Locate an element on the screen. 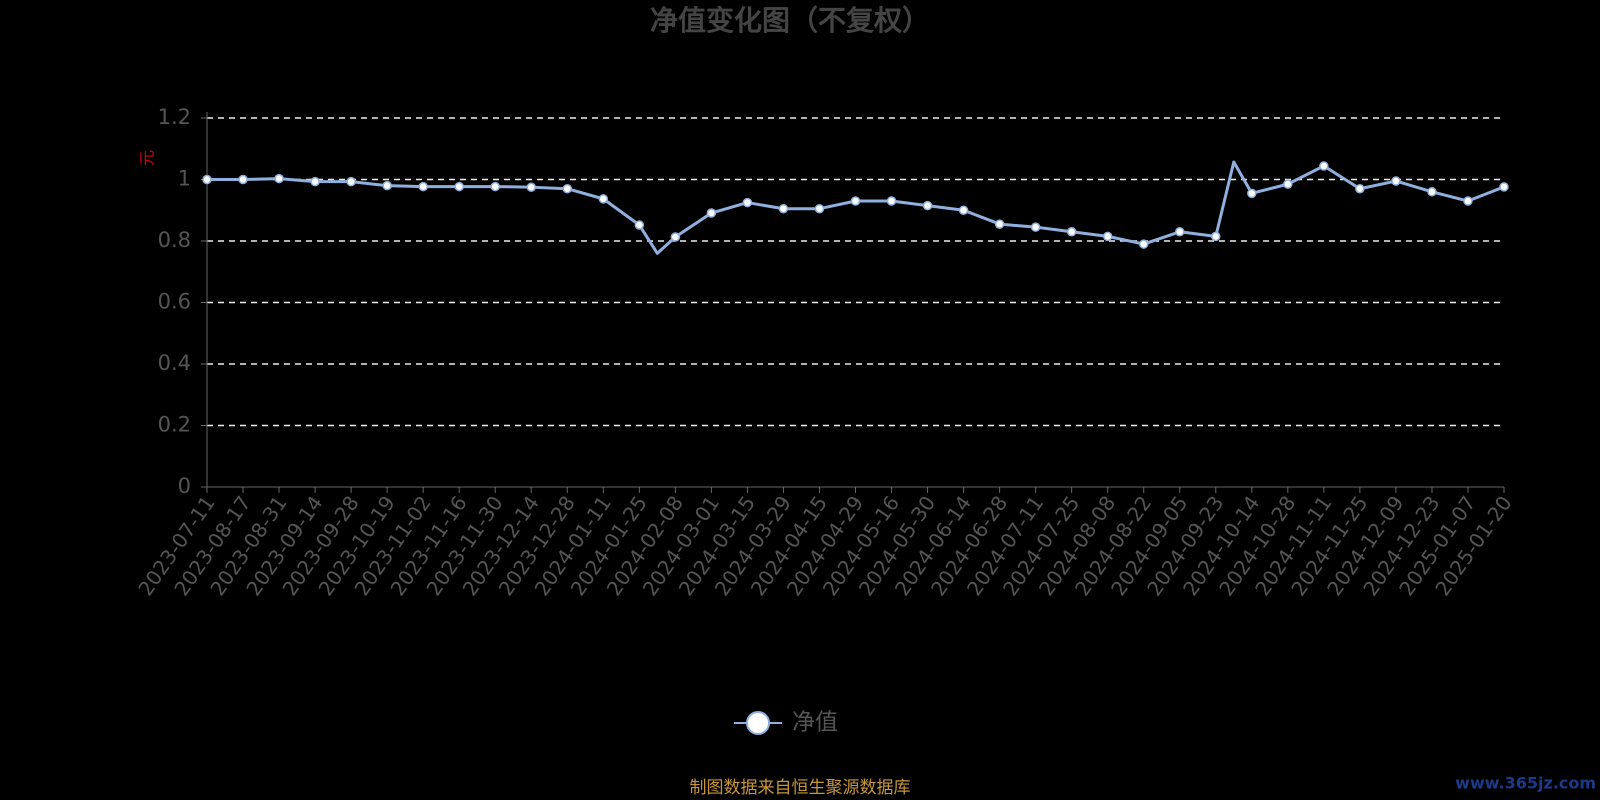 This screenshot has height=800, width=1600. y-tick-label: 1.2 is located at coordinates (174, 117).